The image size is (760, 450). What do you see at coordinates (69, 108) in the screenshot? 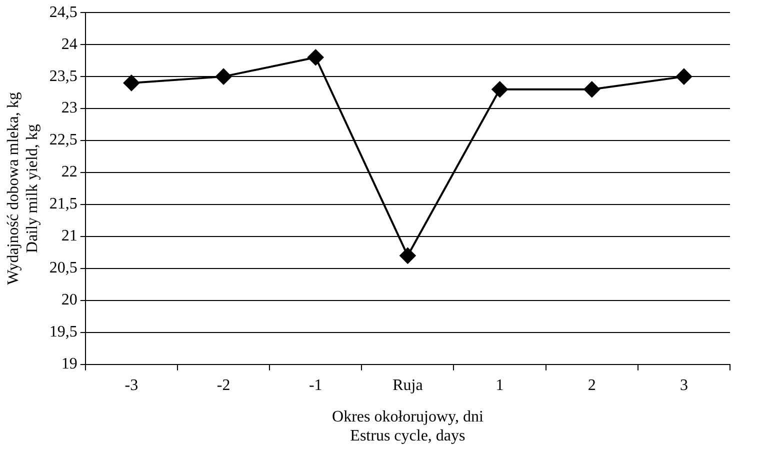
I see `y-tick-label: 23` at bounding box center [69, 108].